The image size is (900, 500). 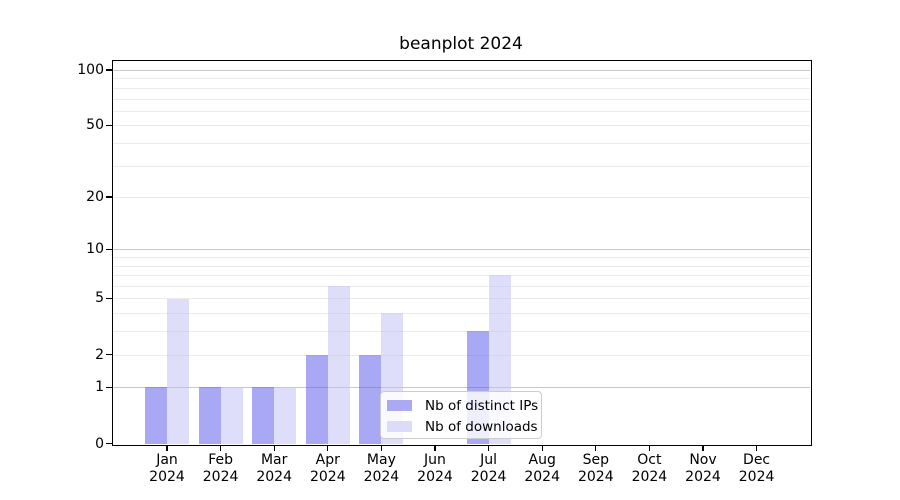 What do you see at coordinates (90, 70) in the screenshot?
I see `y-tick-label: 100` at bounding box center [90, 70].